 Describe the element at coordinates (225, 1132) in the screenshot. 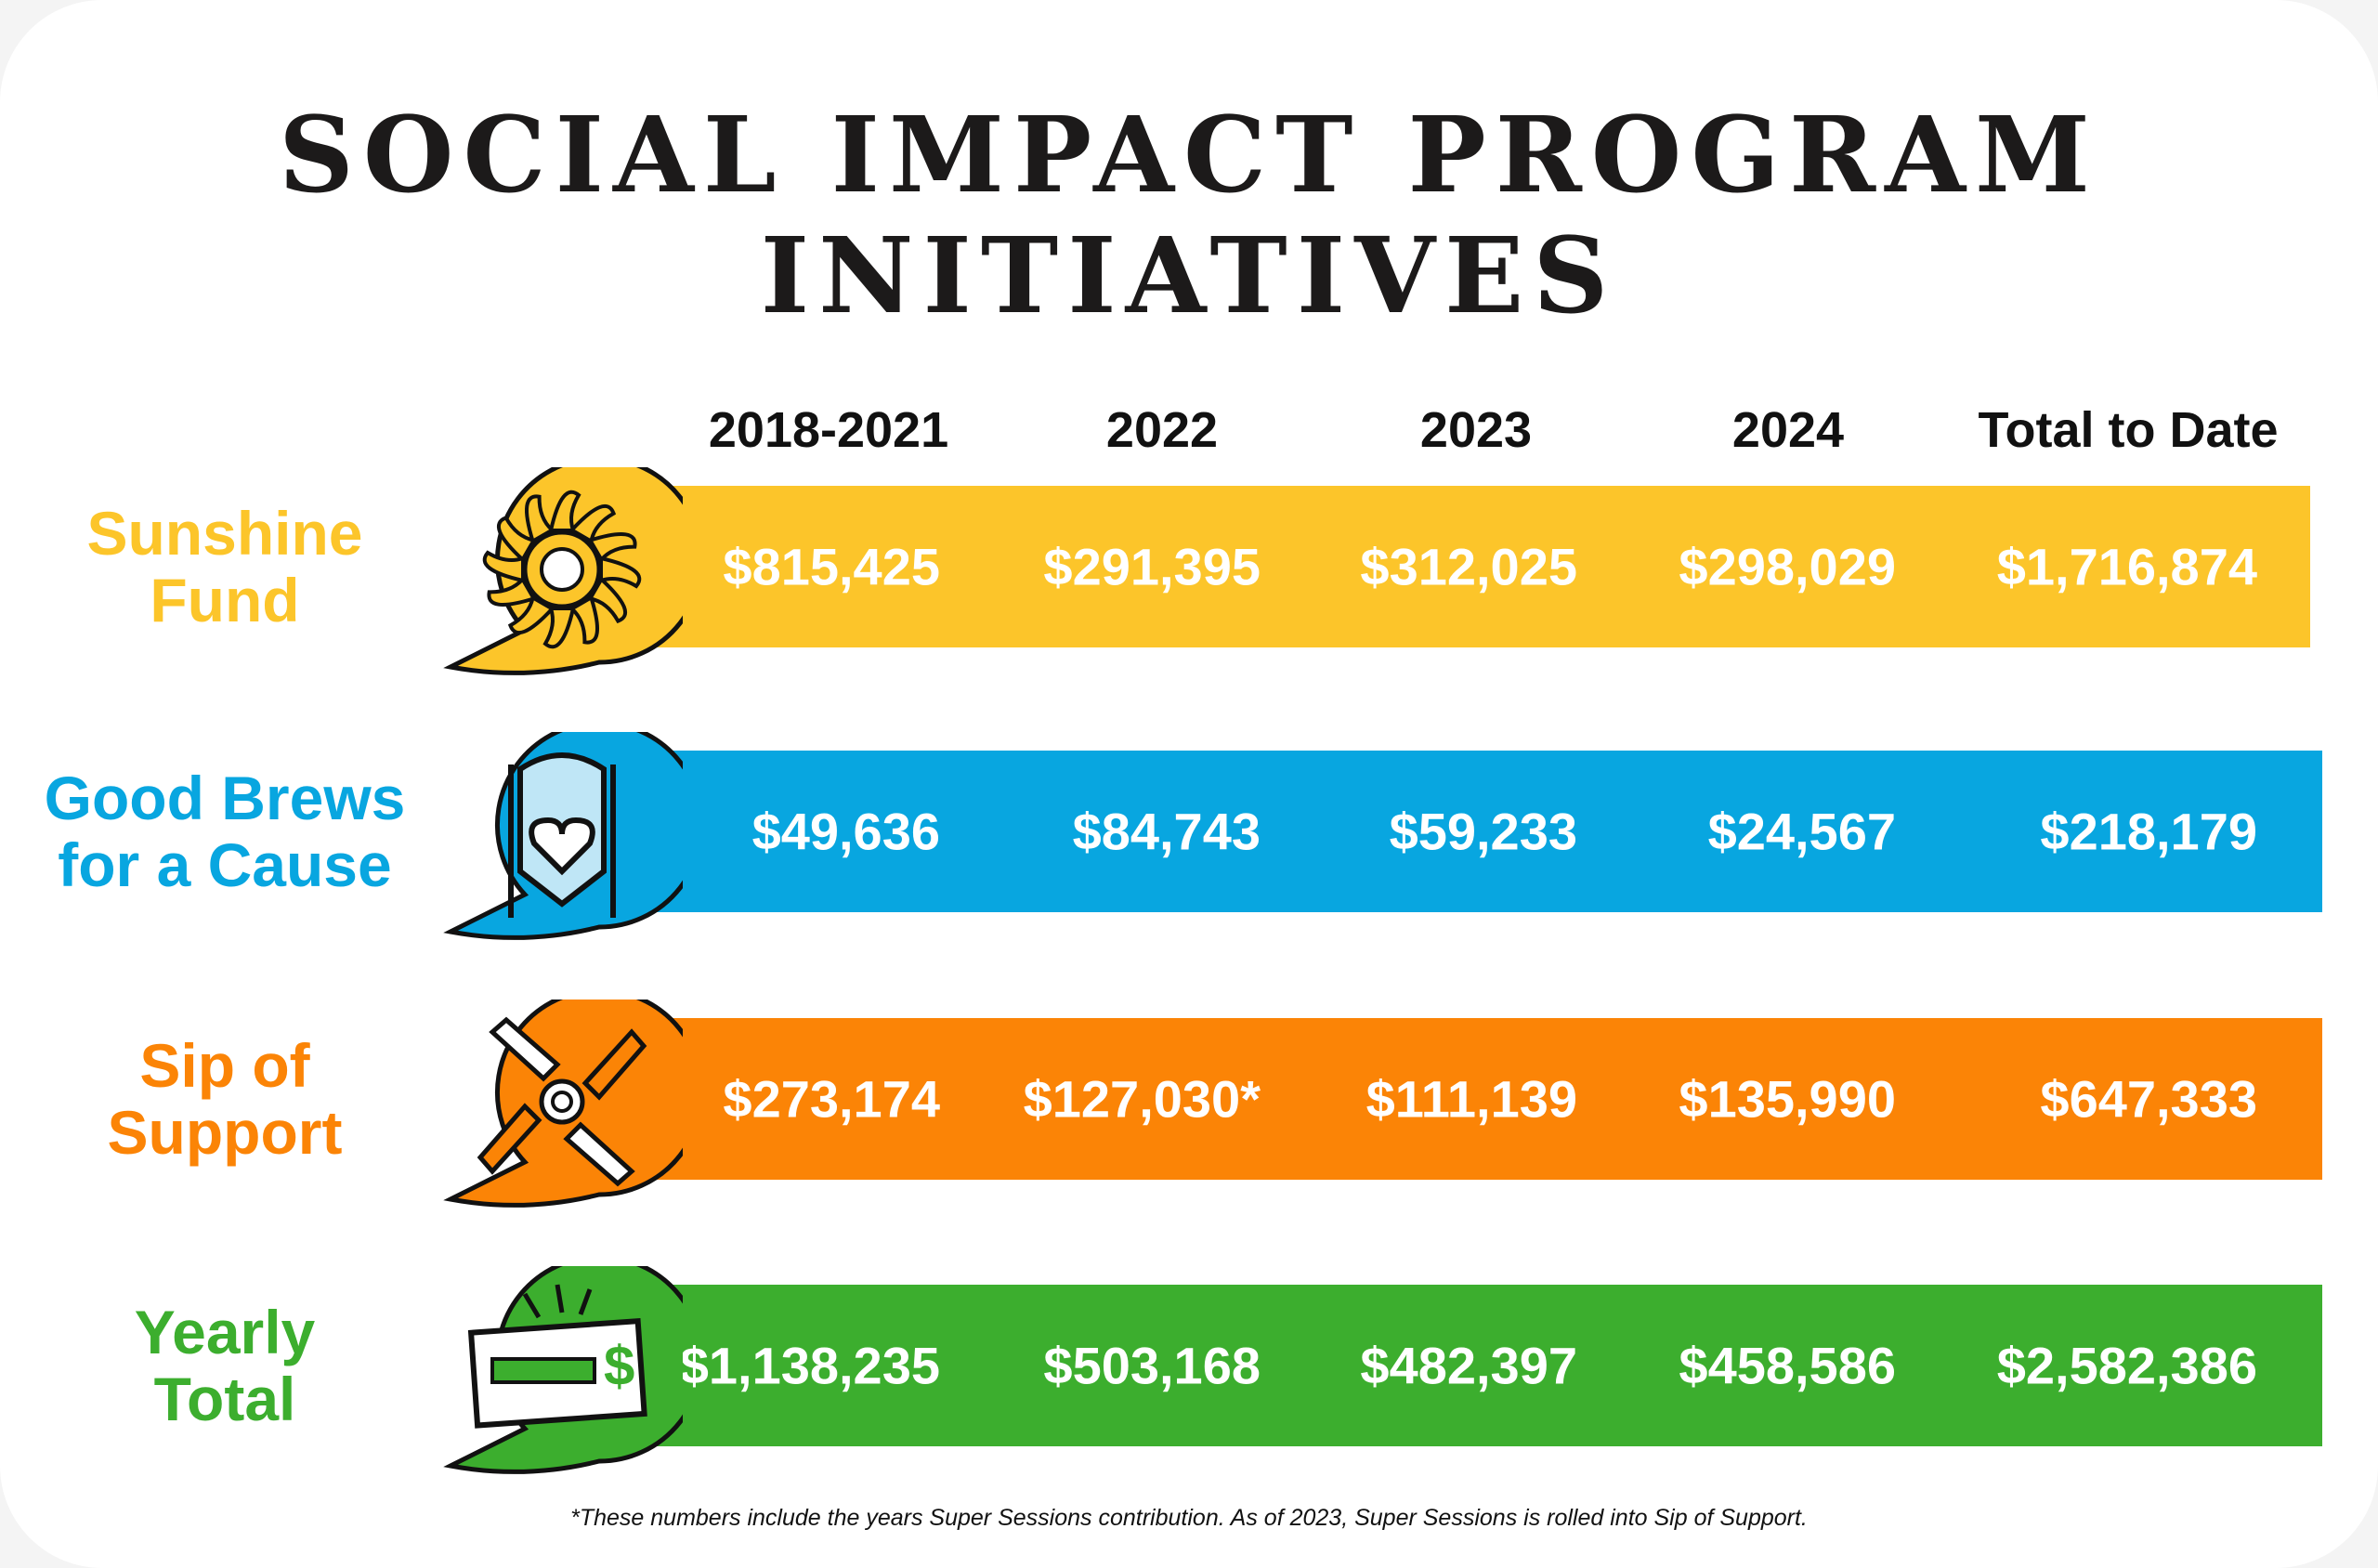

I see `row-label-line2: Support` at that location.